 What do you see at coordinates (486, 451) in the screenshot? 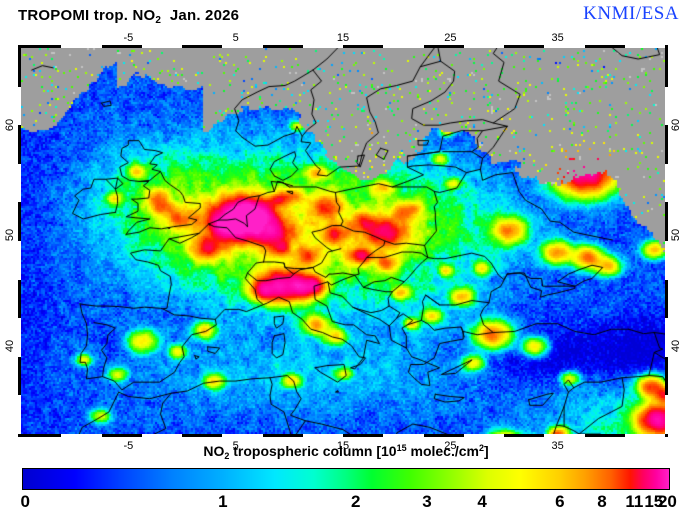
I see `cb-end: ]` at bounding box center [486, 451].